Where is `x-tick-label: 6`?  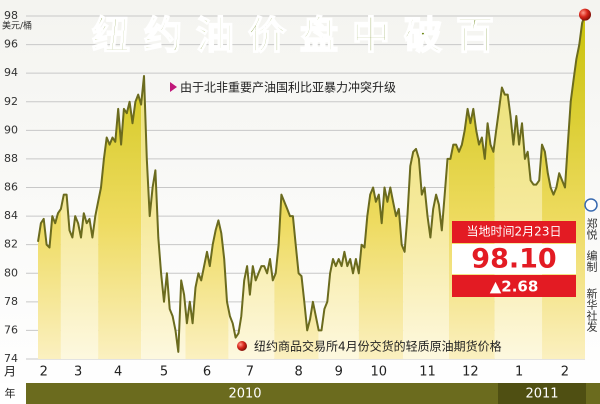 x-tick-label: 6 is located at coordinates (207, 372).